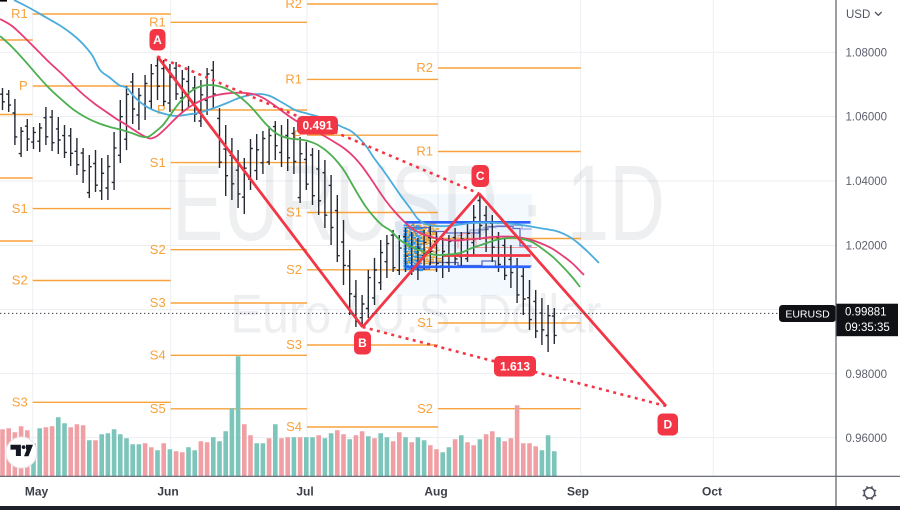 The height and width of the screenshot is (510, 900). I want to click on svg-text: Aug, so click(435, 492).